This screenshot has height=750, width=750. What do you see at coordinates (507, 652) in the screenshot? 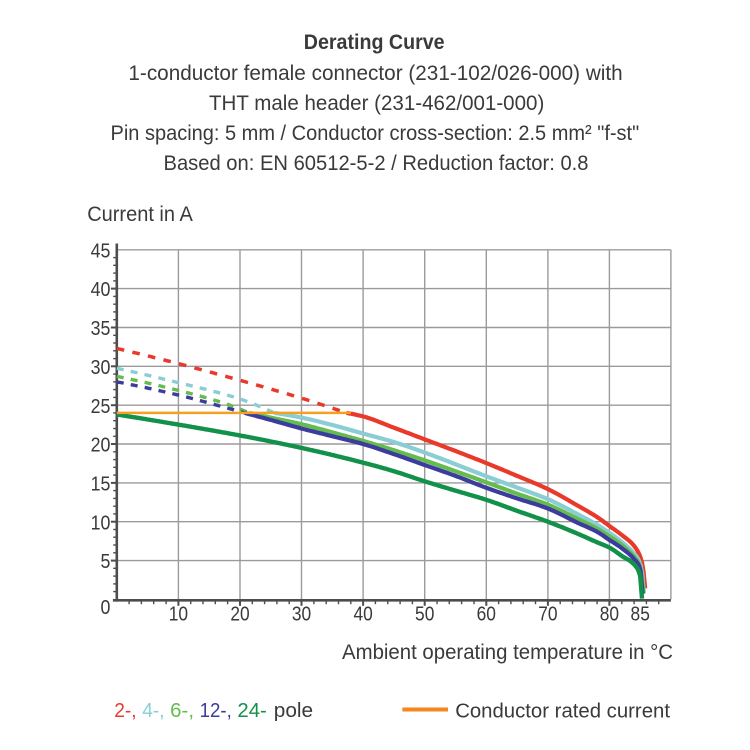
I see `svg-text:Ambient operating temperature: Ambient operating temperature in °C` at bounding box center [507, 652].